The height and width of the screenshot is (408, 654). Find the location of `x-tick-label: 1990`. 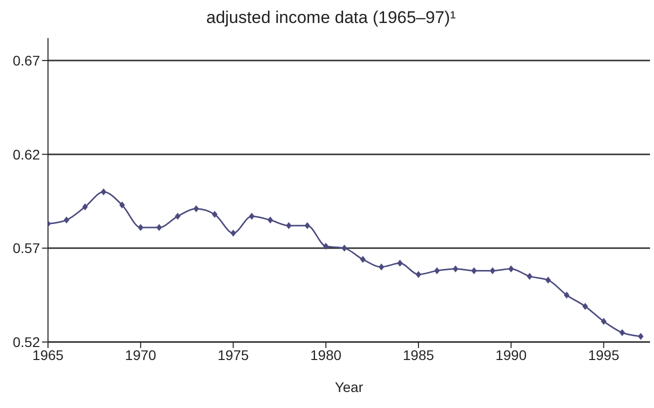

x-tick-label: 1990 is located at coordinates (511, 354).